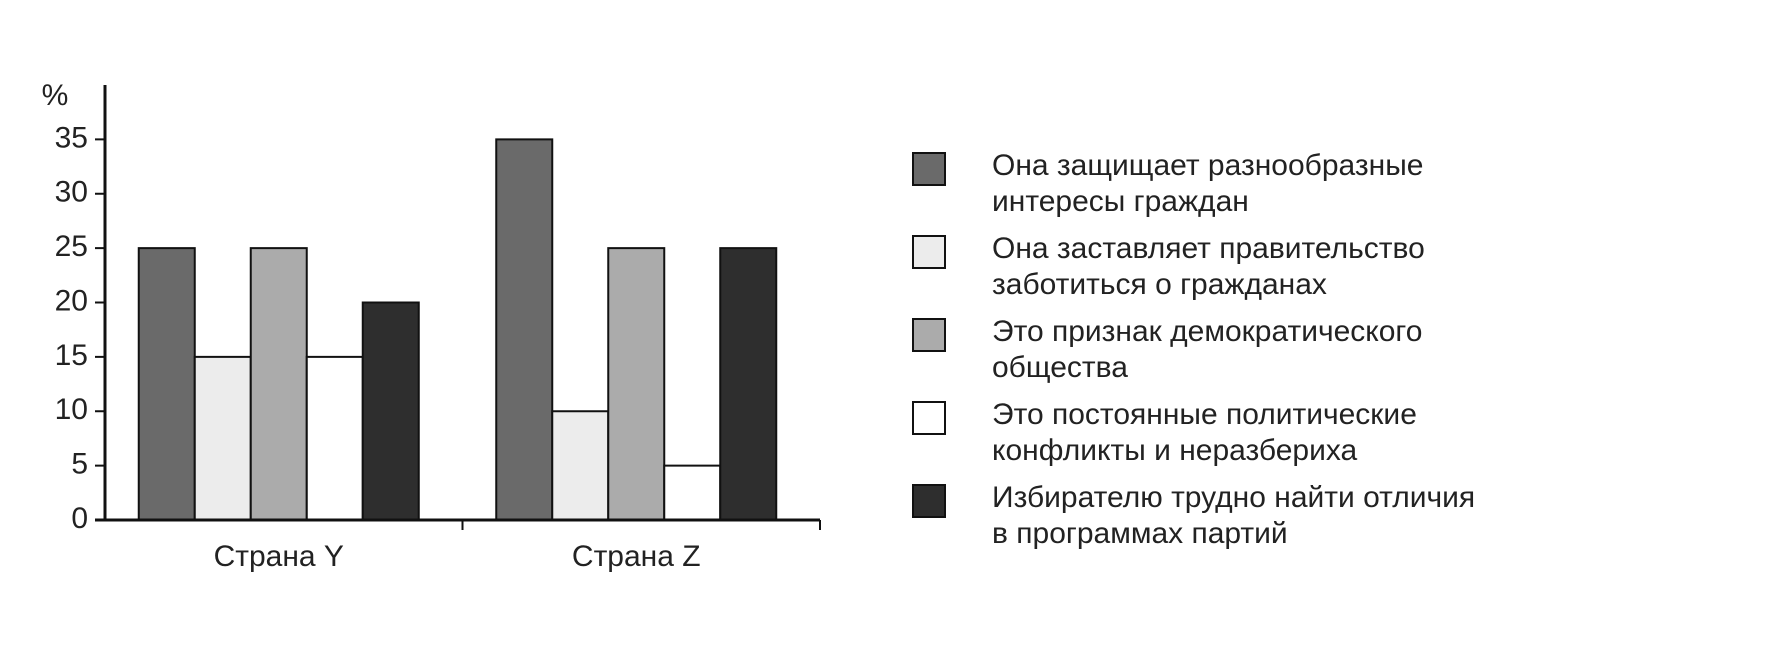 The height and width of the screenshot is (671, 1770). Describe the element at coordinates (71, 355) in the screenshot. I see `y-tick-label: 15` at that location.